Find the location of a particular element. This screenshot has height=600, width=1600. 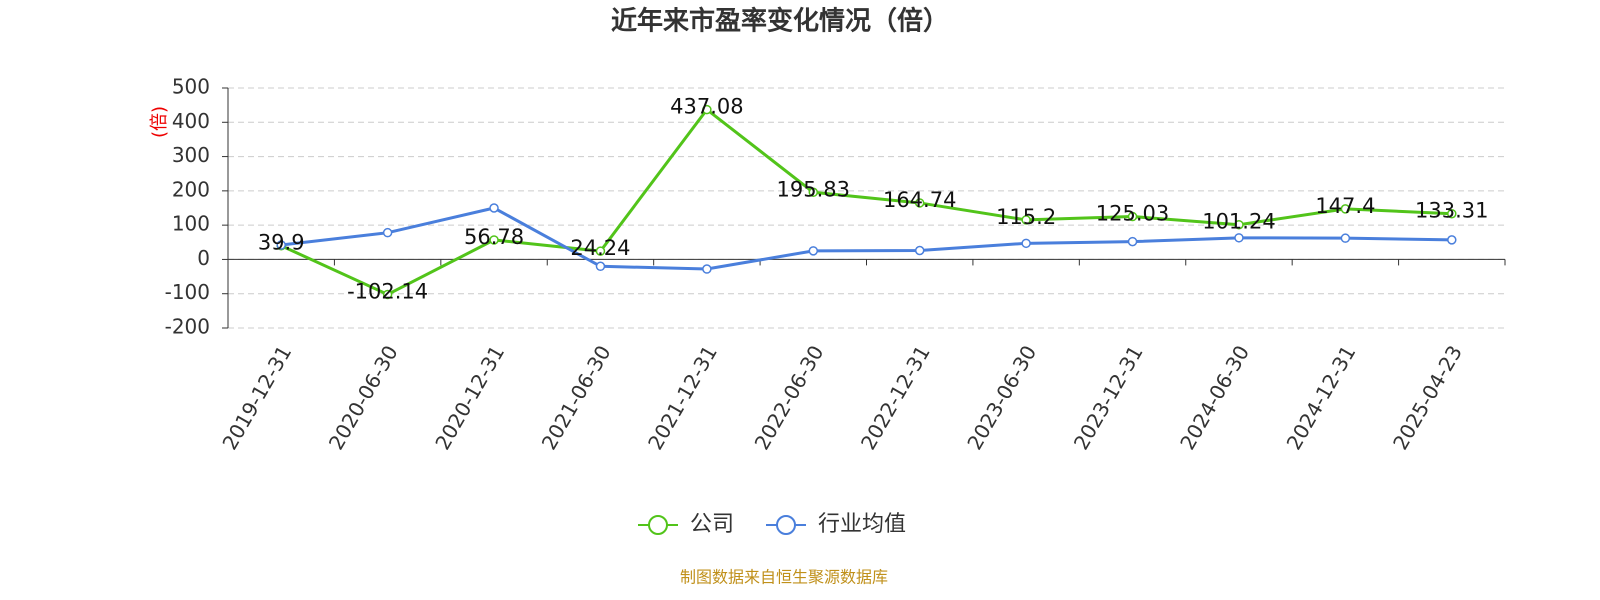

source-note: 制图数据来自恒生聚源数据库 is located at coordinates (784, 577).